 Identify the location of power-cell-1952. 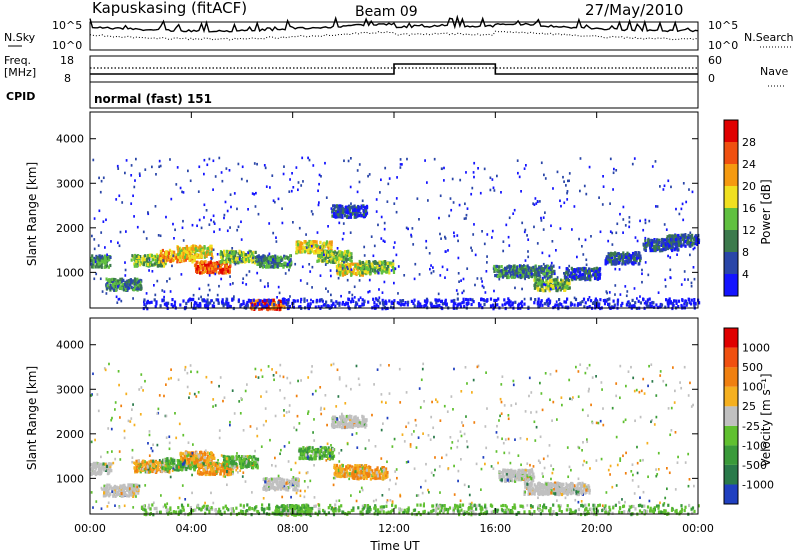
(358, 207).